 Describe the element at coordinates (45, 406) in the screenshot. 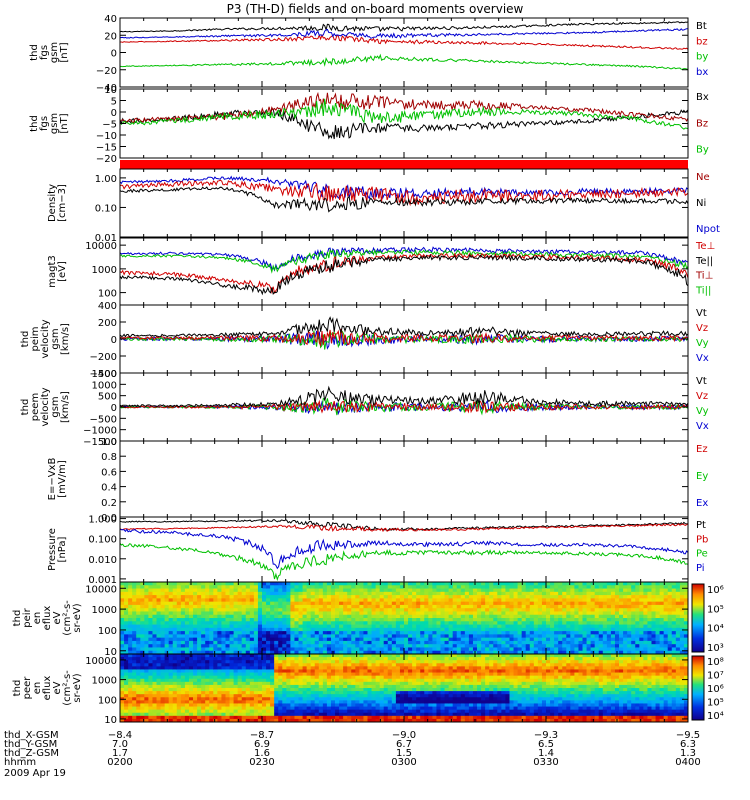

I see `panel-peem_velocity-ylabel: velocity` at that location.